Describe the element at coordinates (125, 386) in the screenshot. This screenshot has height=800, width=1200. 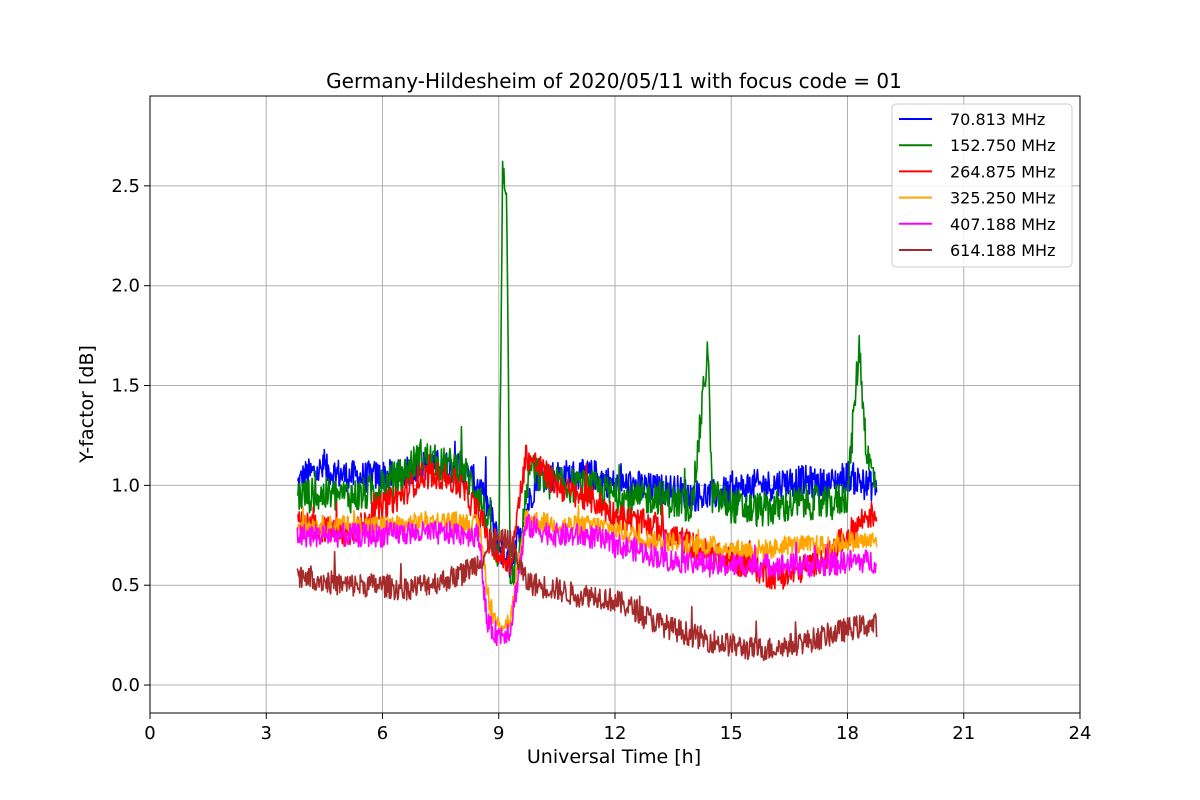
I see `y-tick-label: 1.5` at that location.